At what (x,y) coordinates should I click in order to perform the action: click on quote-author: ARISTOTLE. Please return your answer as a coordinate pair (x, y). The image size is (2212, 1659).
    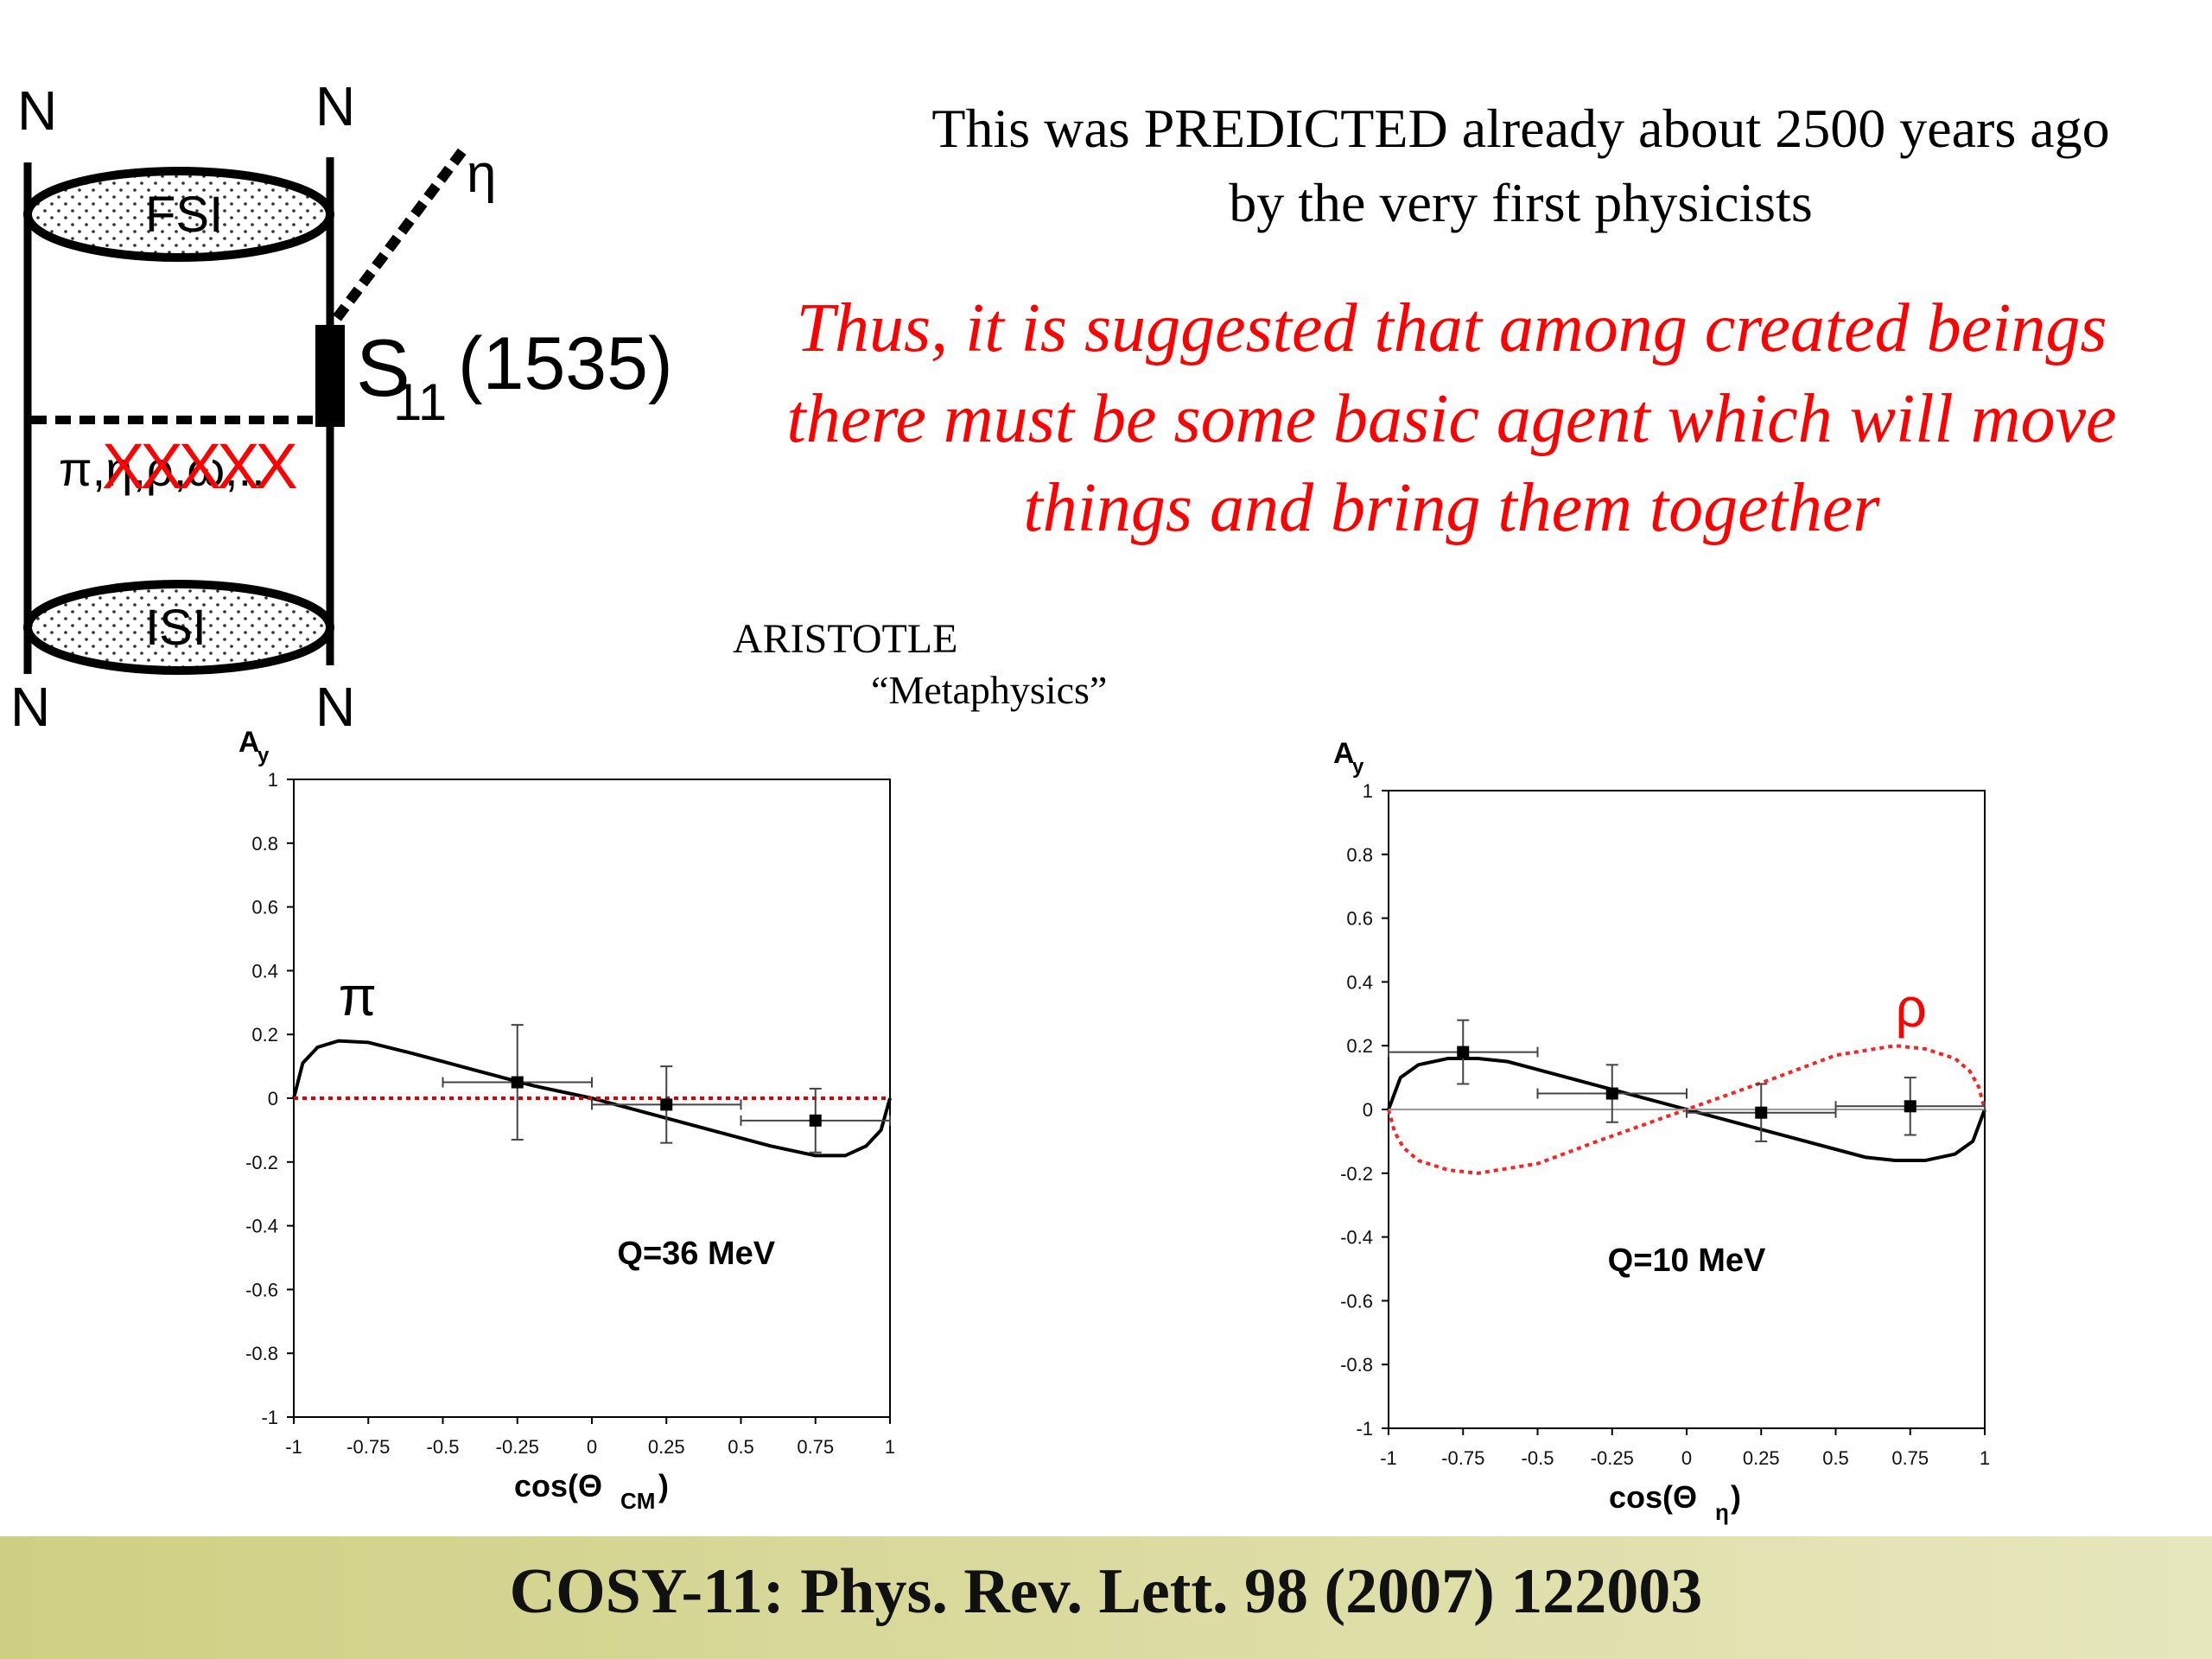
    Looking at the image, I should click on (845, 639).